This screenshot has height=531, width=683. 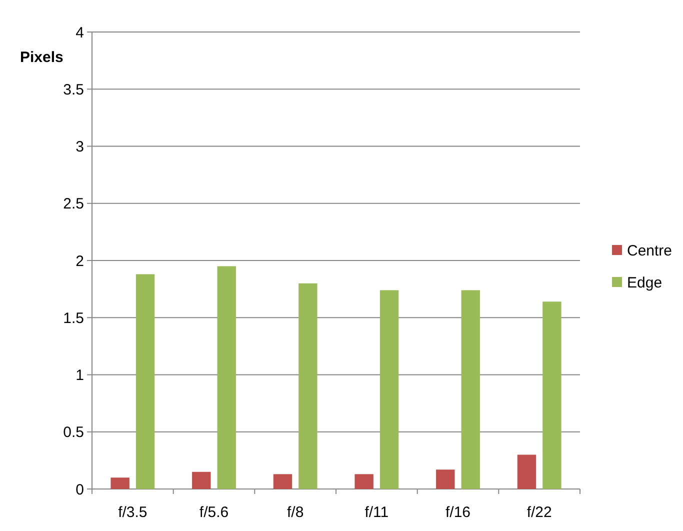 What do you see at coordinates (649, 251) in the screenshot?
I see `legend-label: Centre` at bounding box center [649, 251].